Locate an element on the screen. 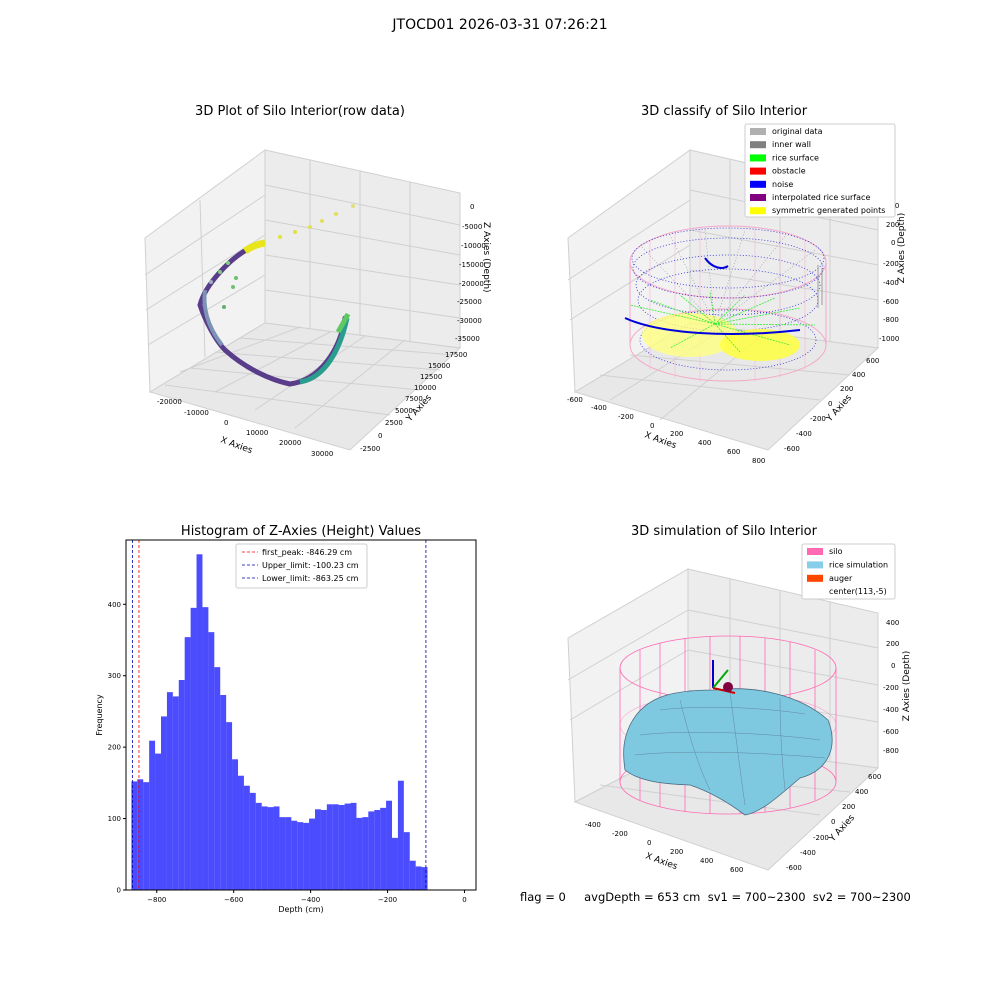  classify-plot-title: 3D classify of Silo Interior is located at coordinates (724, 111).